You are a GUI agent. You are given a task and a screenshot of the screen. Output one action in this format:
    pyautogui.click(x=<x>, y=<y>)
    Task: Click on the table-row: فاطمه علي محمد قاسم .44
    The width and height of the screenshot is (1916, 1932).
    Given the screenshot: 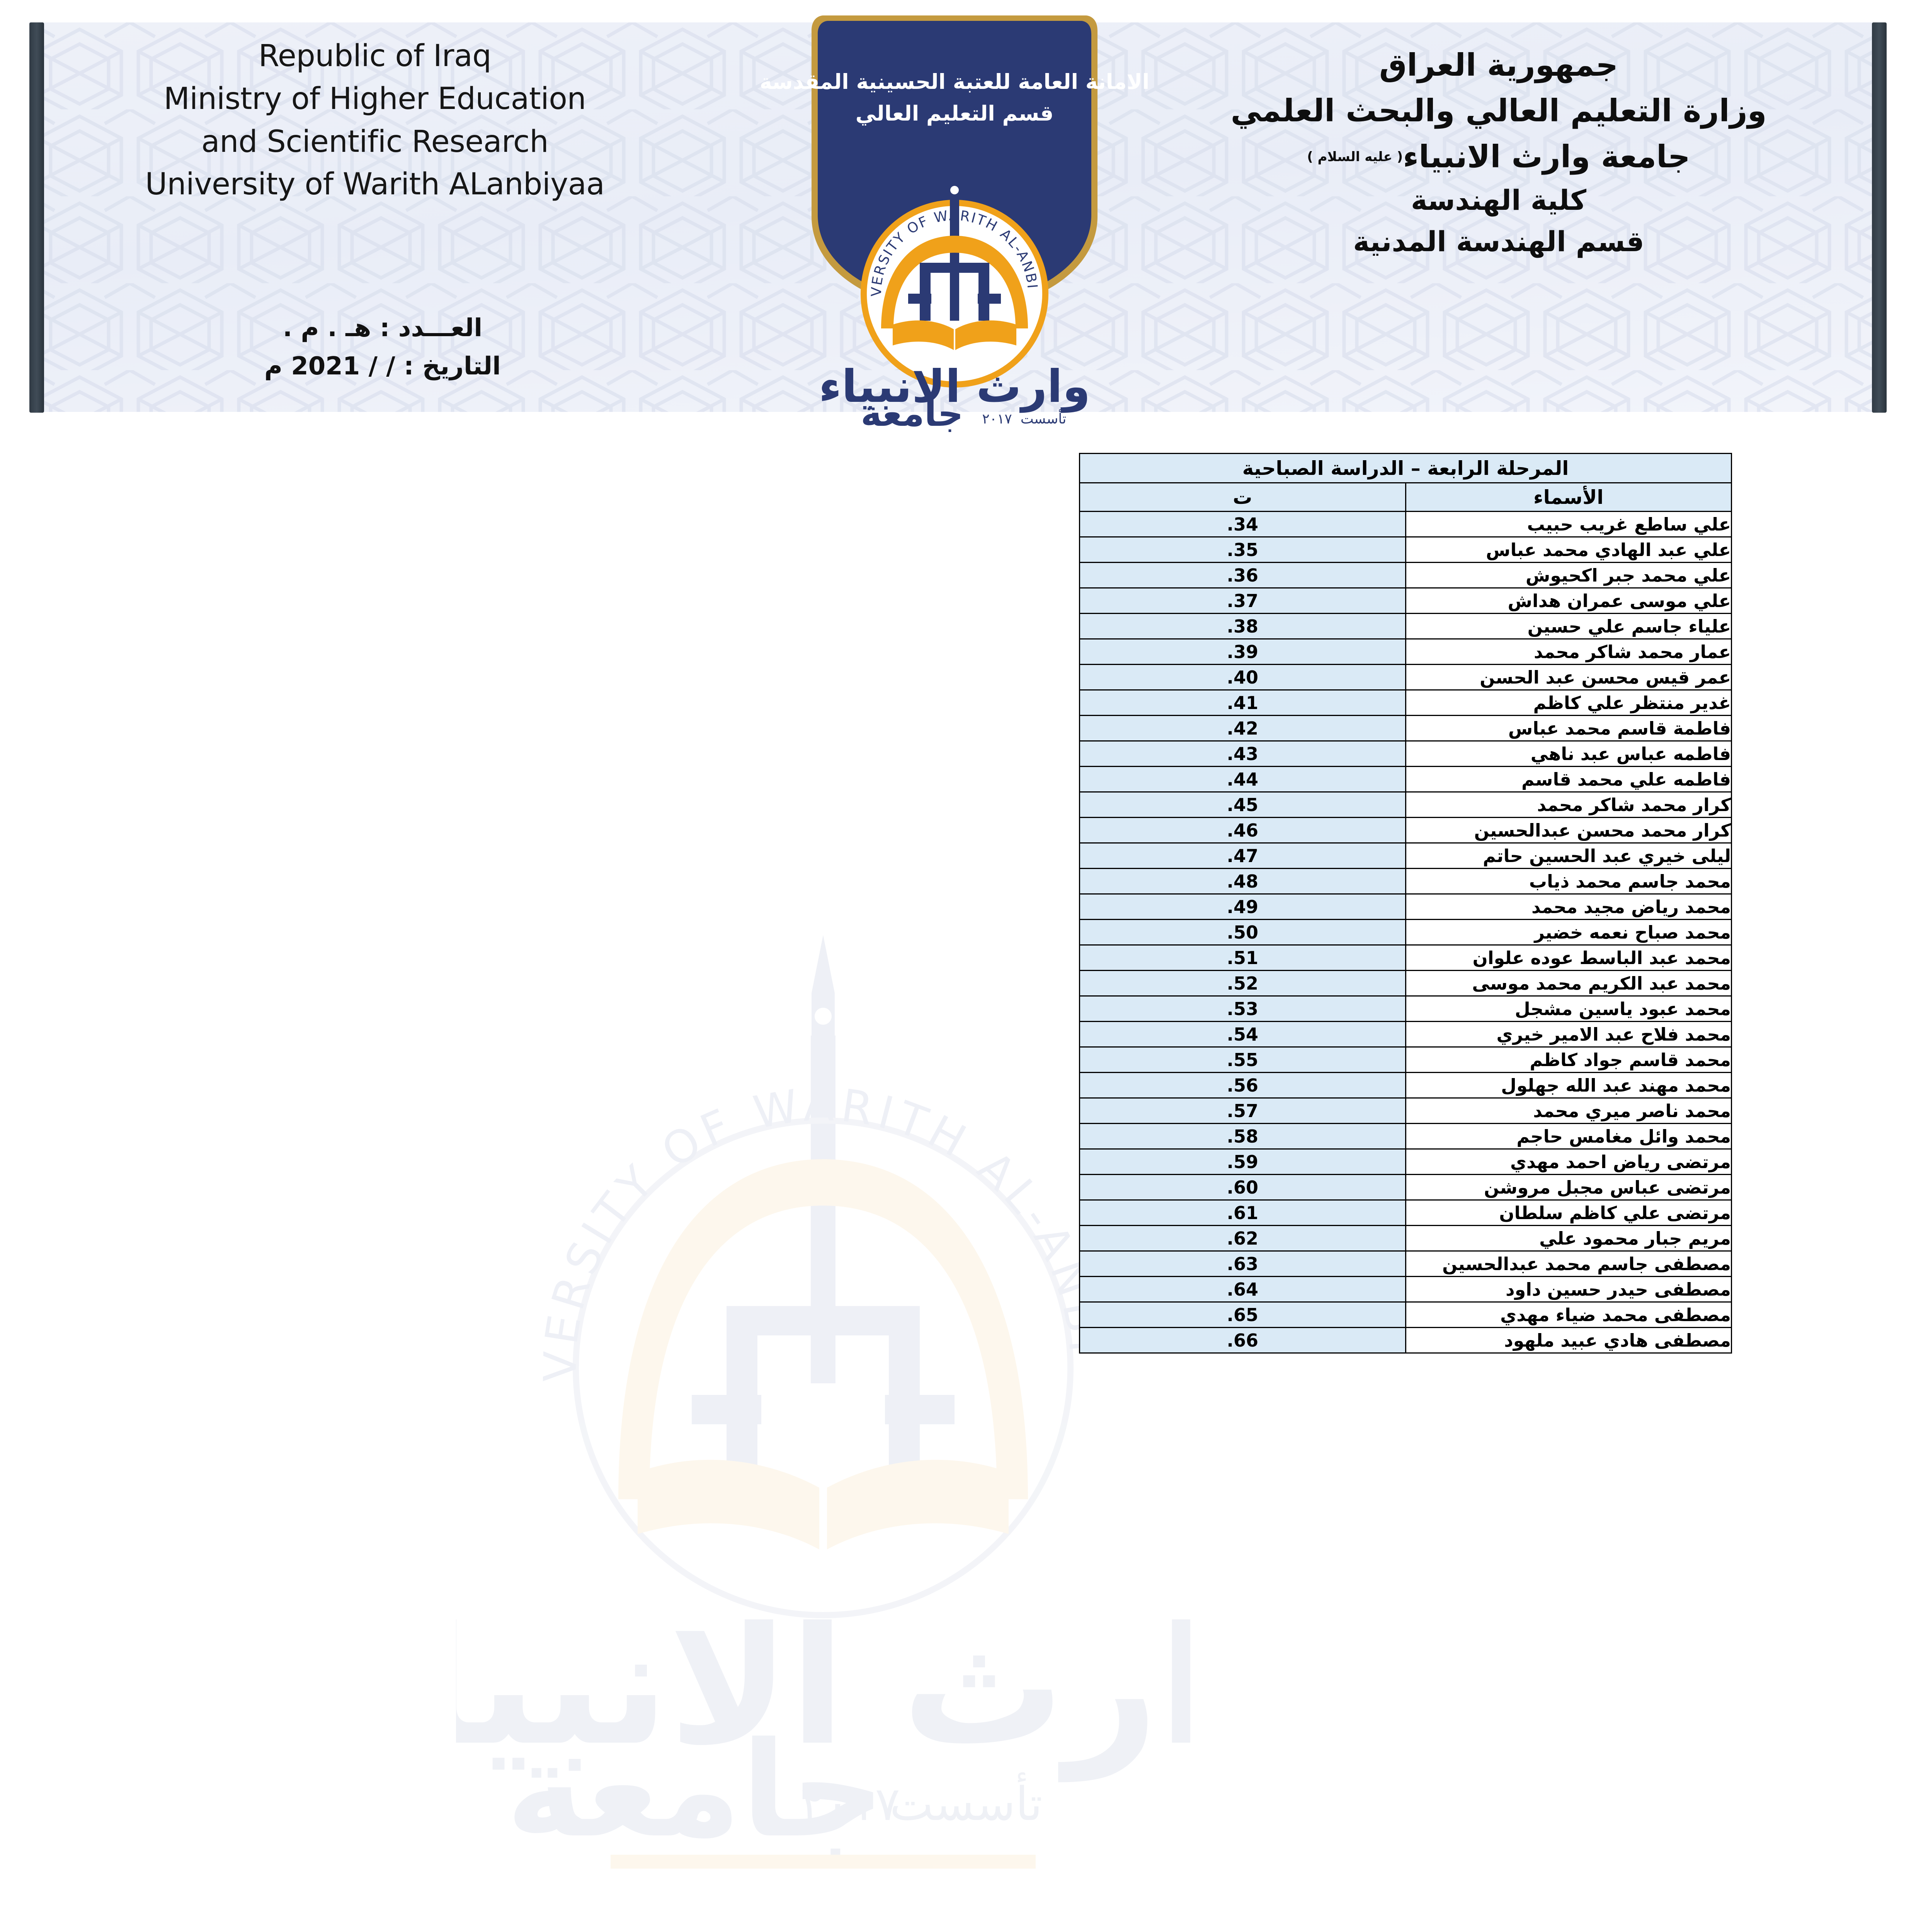 What is the action you would take?
    pyautogui.click(x=1405, y=780)
    